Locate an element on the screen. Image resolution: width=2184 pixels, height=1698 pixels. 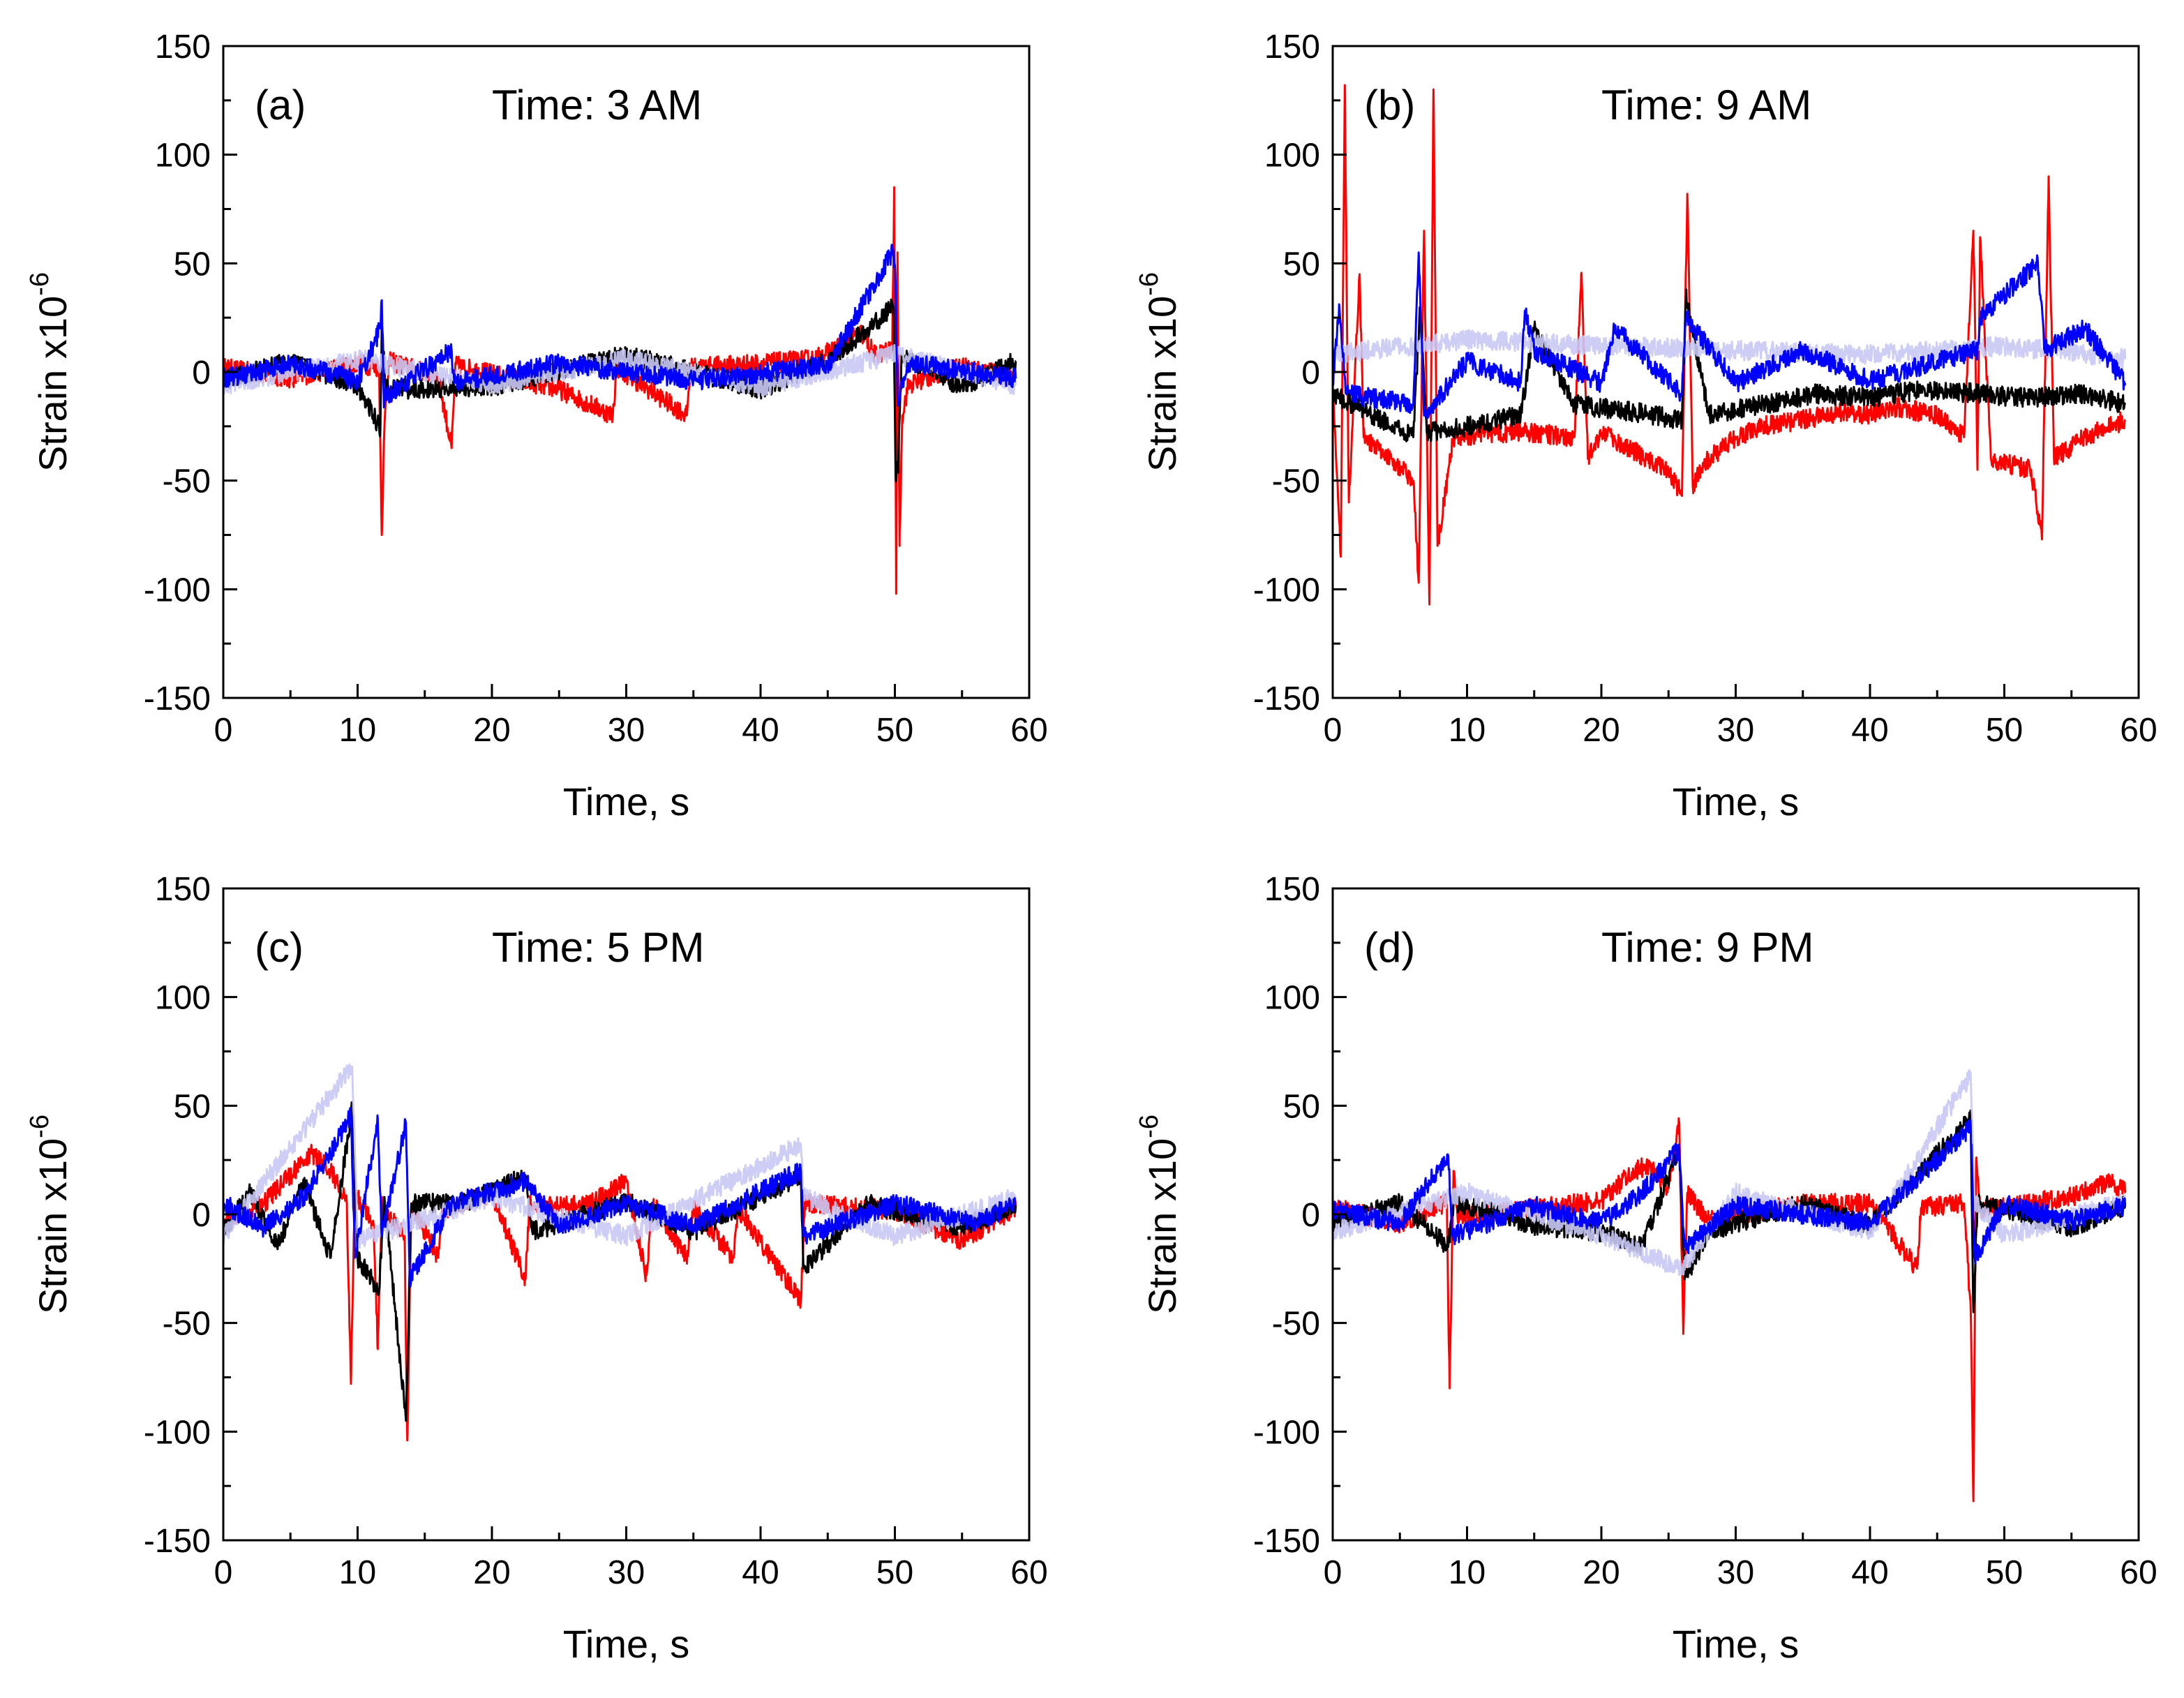
panel-title: Time: 5 PM is located at coordinates (598, 947).